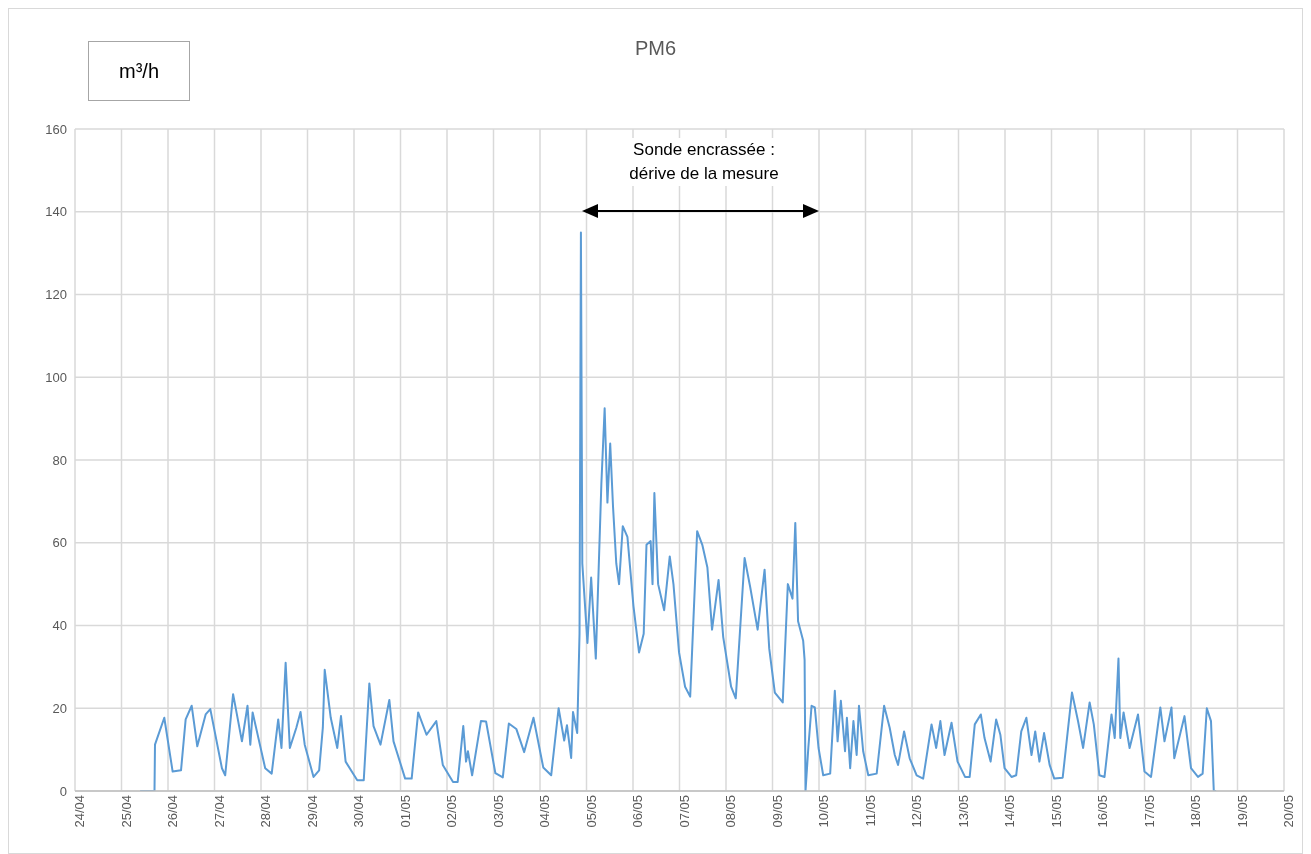  What do you see at coordinates (126, 811) in the screenshot?
I see `x-tick-label: 25/04` at bounding box center [126, 811].